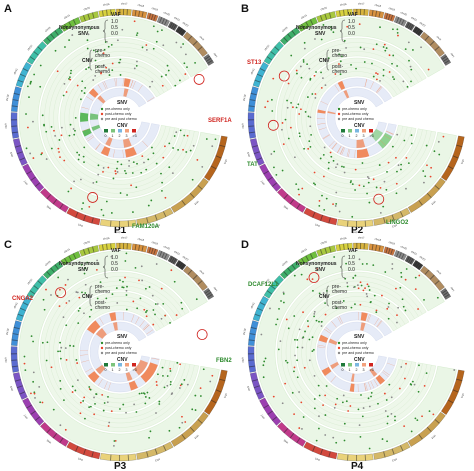 Image resolution: width=474 pixels, height=471 pixels. Describe the element at coordinates (186, 24) in the screenshot. I see `chromosome-label: chr22` at that location.